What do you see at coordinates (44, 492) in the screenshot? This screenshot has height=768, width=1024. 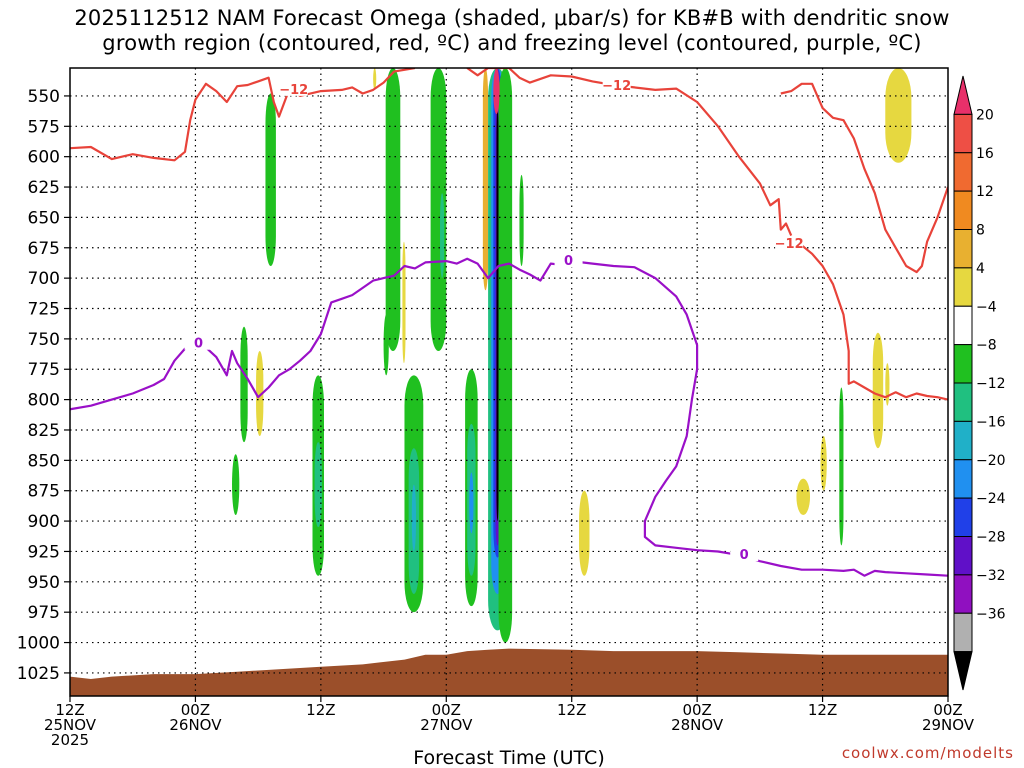 I see `y-tick-label: 875` at bounding box center [44, 492].